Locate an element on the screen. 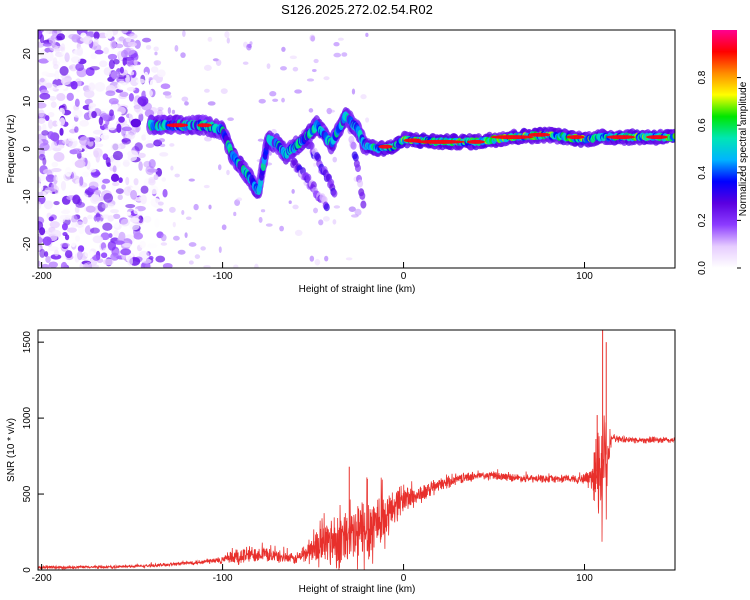  x-tick-label: 0 is located at coordinates (404, 578).